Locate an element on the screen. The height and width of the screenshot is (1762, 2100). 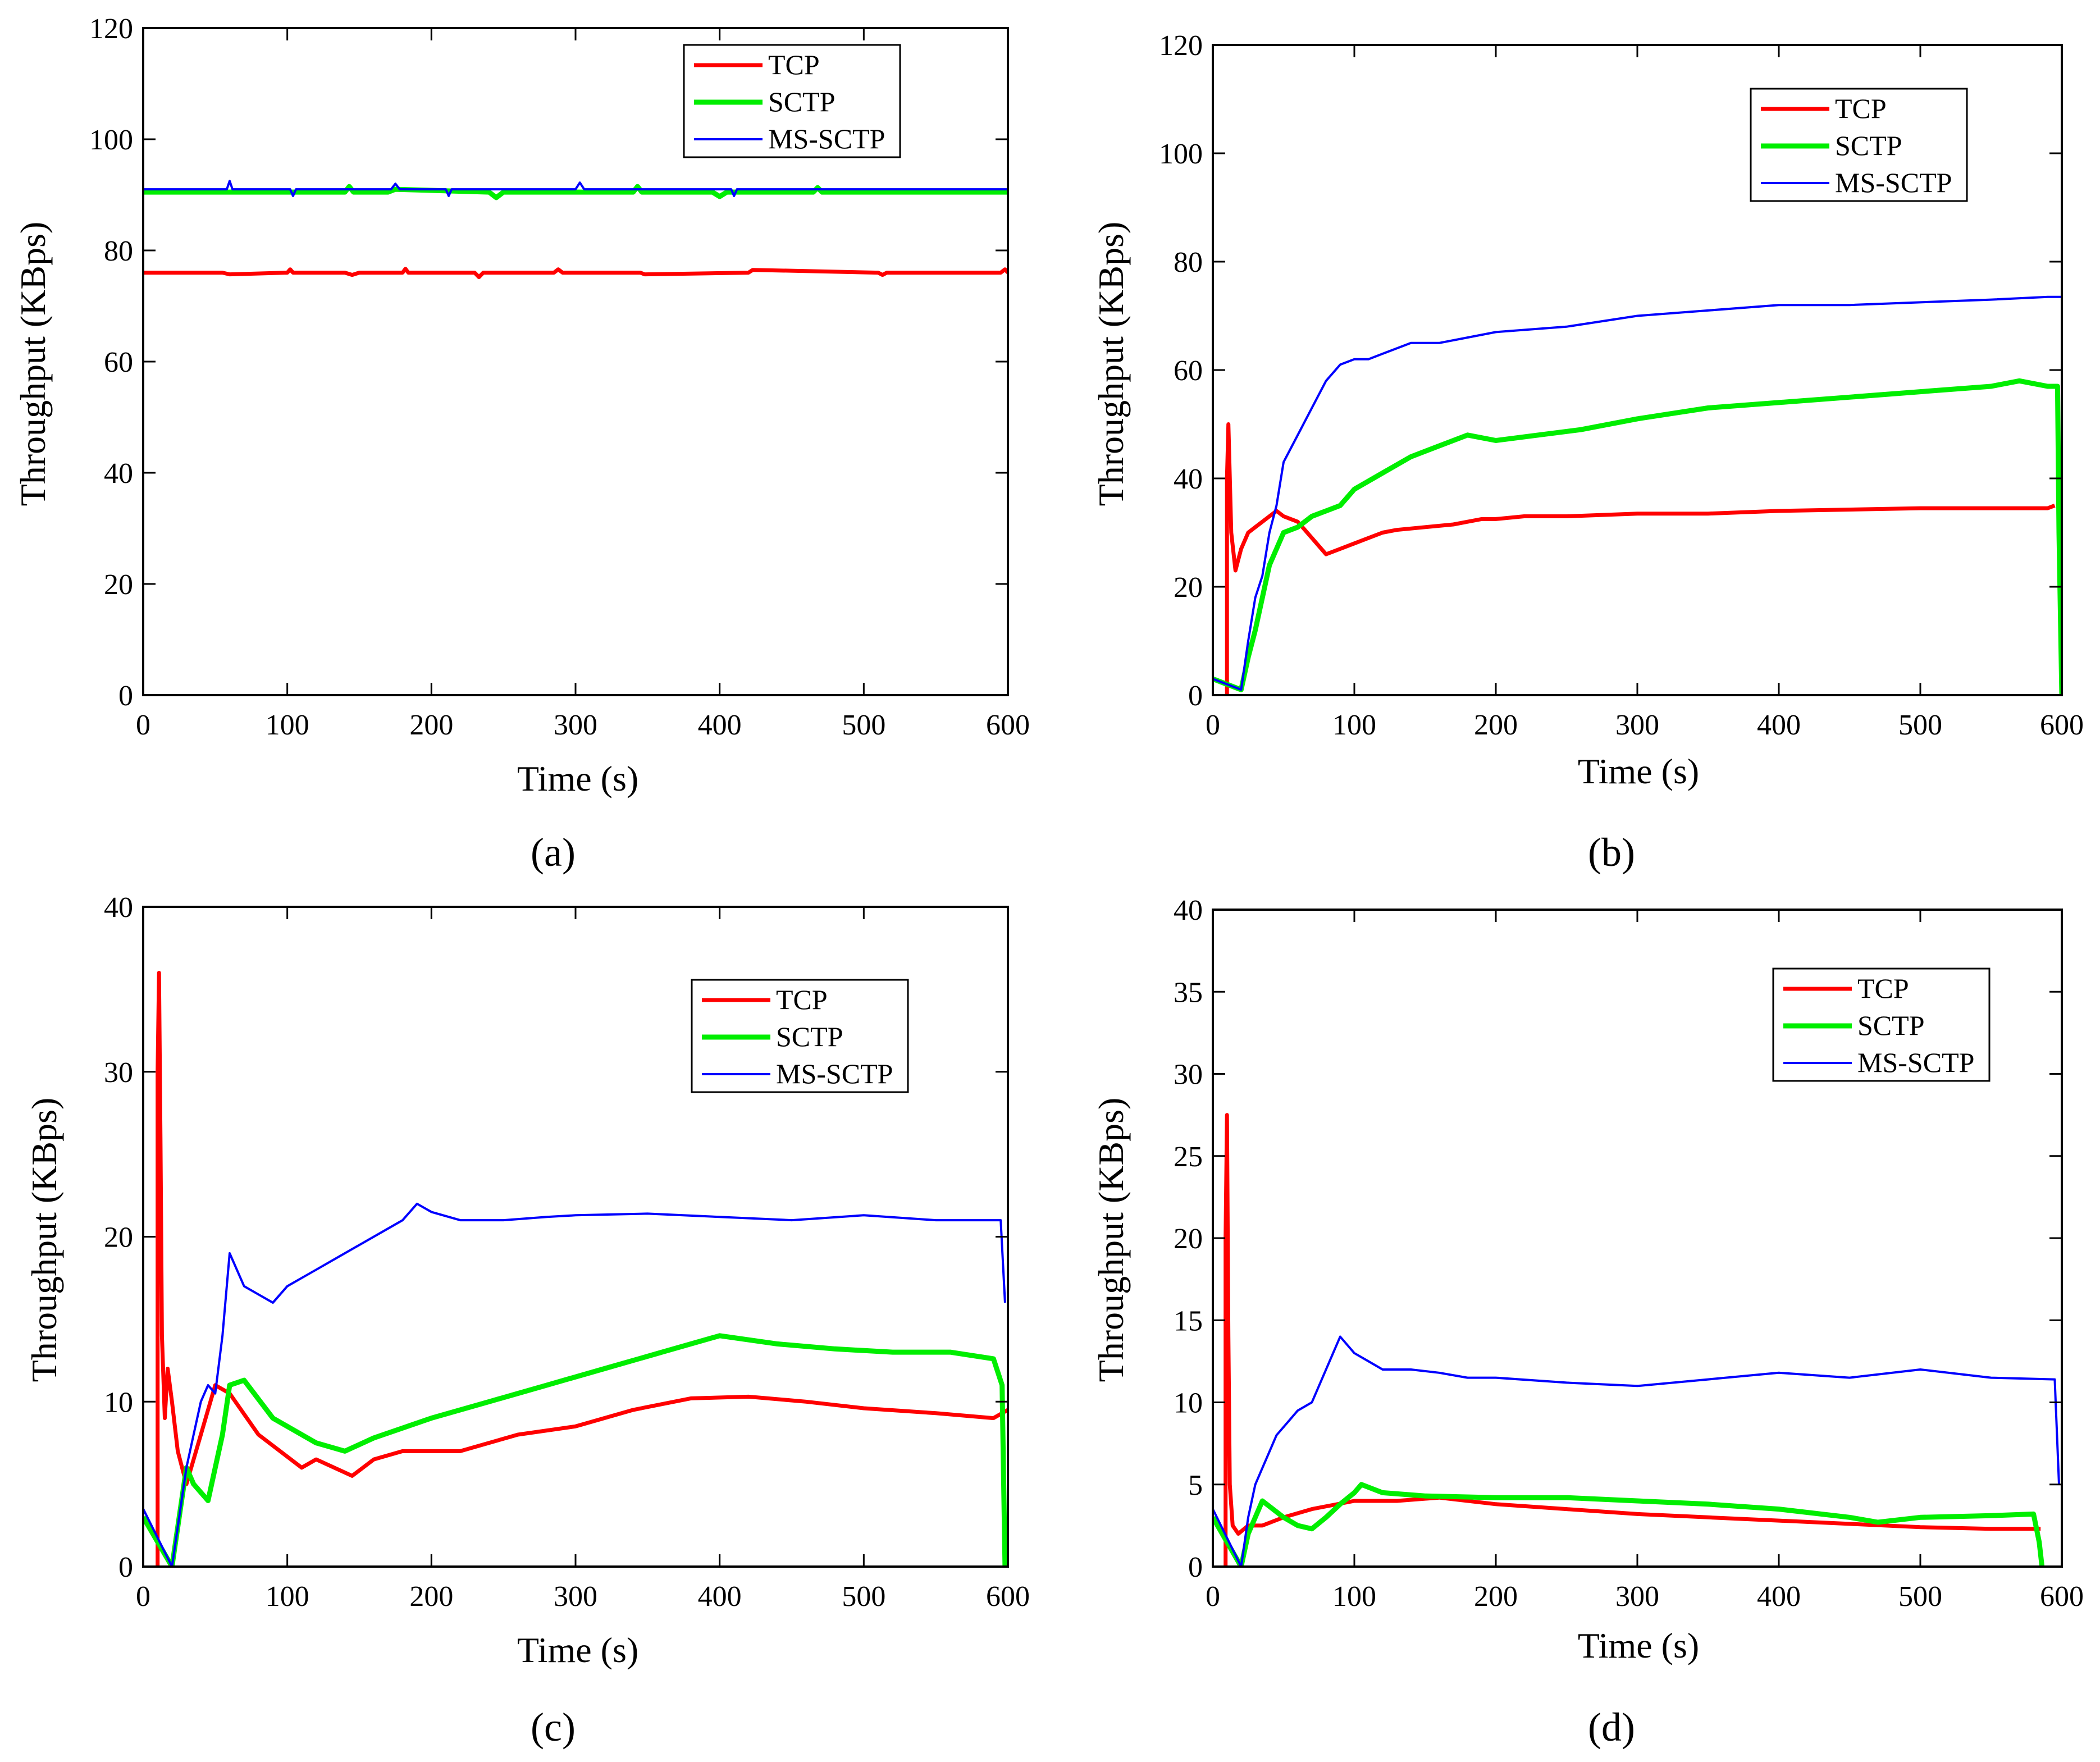
panel-a-series-sctp-line is located at coordinates (575, 192).